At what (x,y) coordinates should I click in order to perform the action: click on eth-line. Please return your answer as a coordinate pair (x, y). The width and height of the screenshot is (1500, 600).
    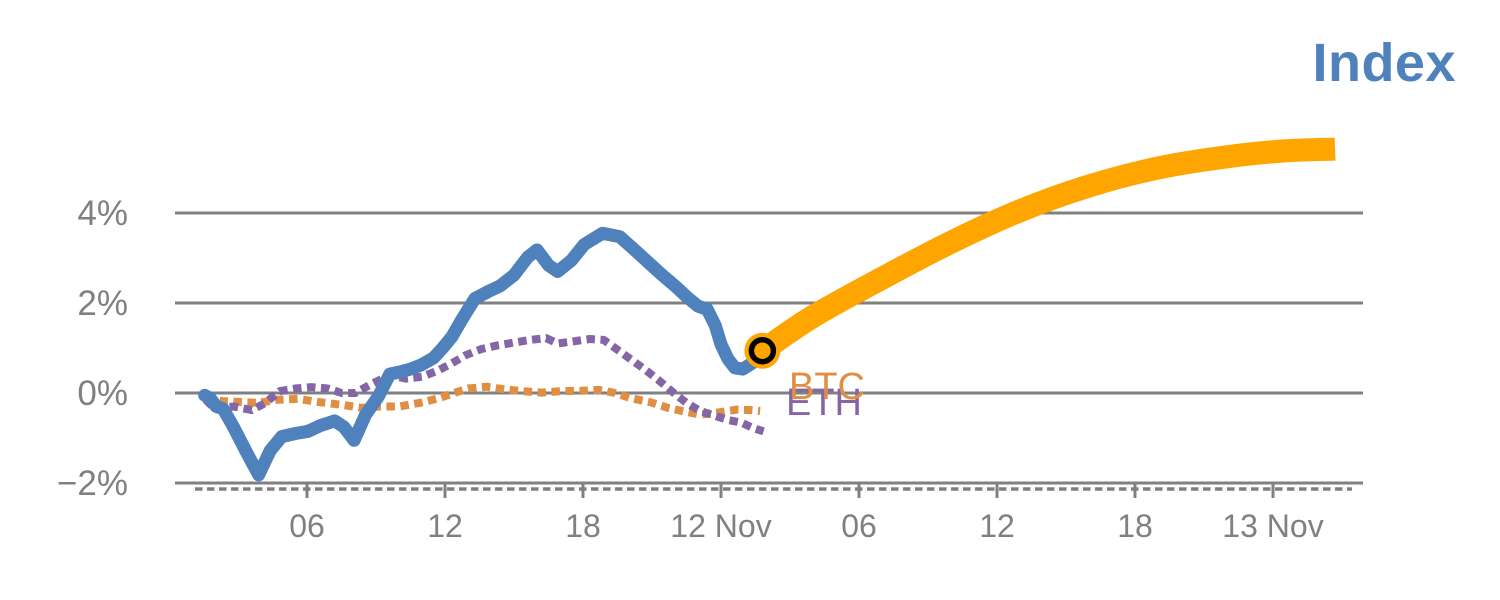
    Looking at the image, I should click on (483, 385).